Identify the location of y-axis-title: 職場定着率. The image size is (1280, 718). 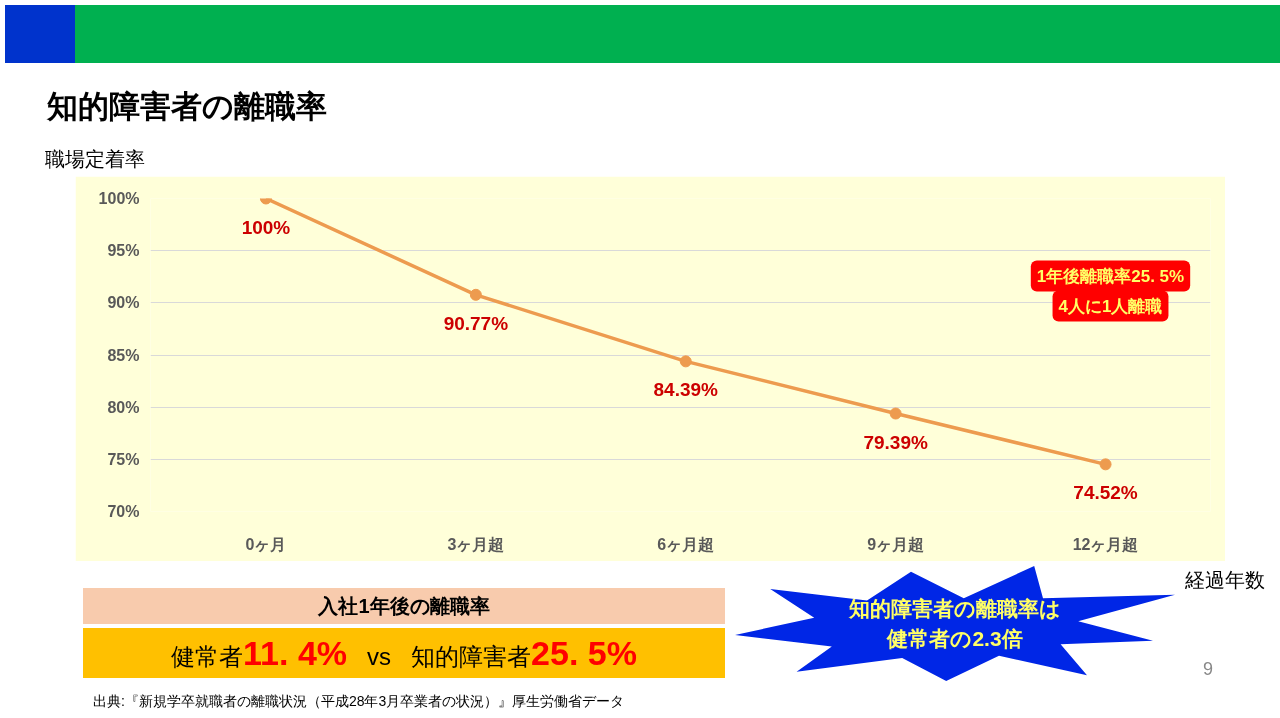
(94, 159).